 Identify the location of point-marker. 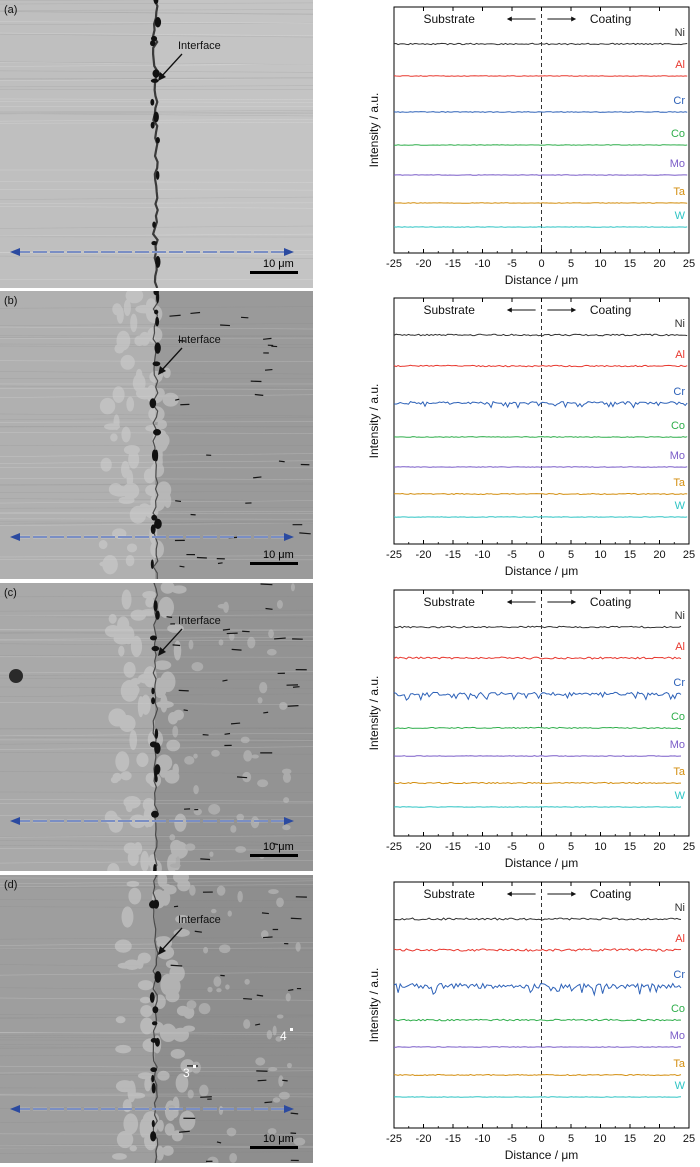
(291, 1029).